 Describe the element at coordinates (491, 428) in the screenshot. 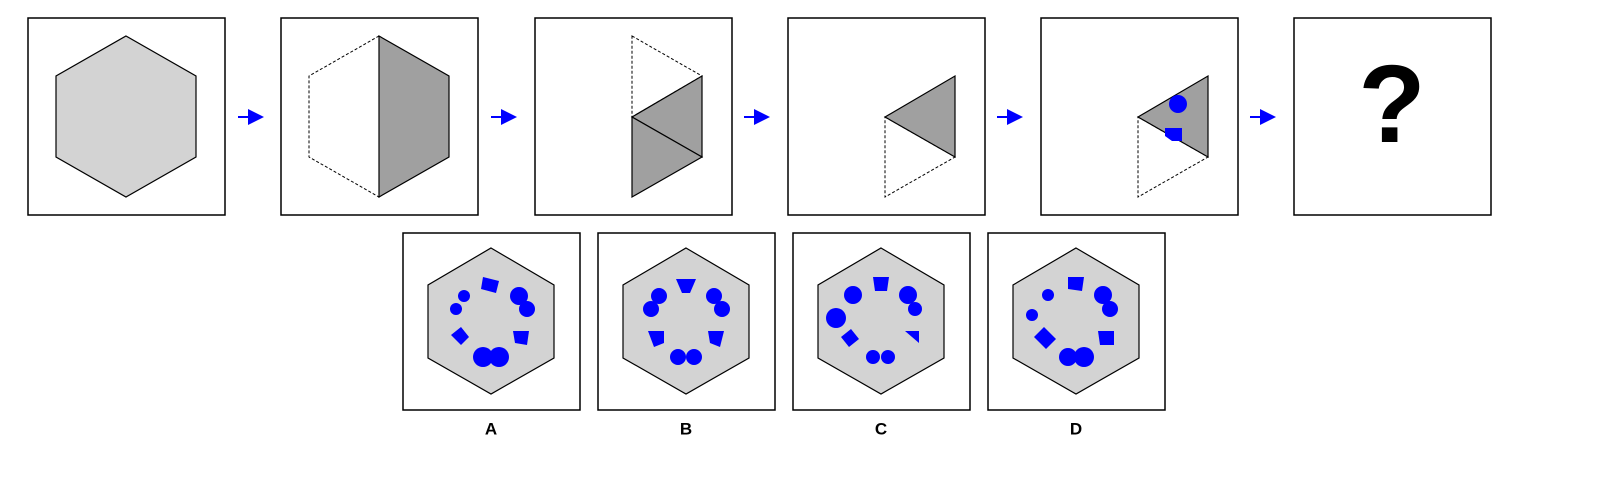

I see `option-label: A` at that location.